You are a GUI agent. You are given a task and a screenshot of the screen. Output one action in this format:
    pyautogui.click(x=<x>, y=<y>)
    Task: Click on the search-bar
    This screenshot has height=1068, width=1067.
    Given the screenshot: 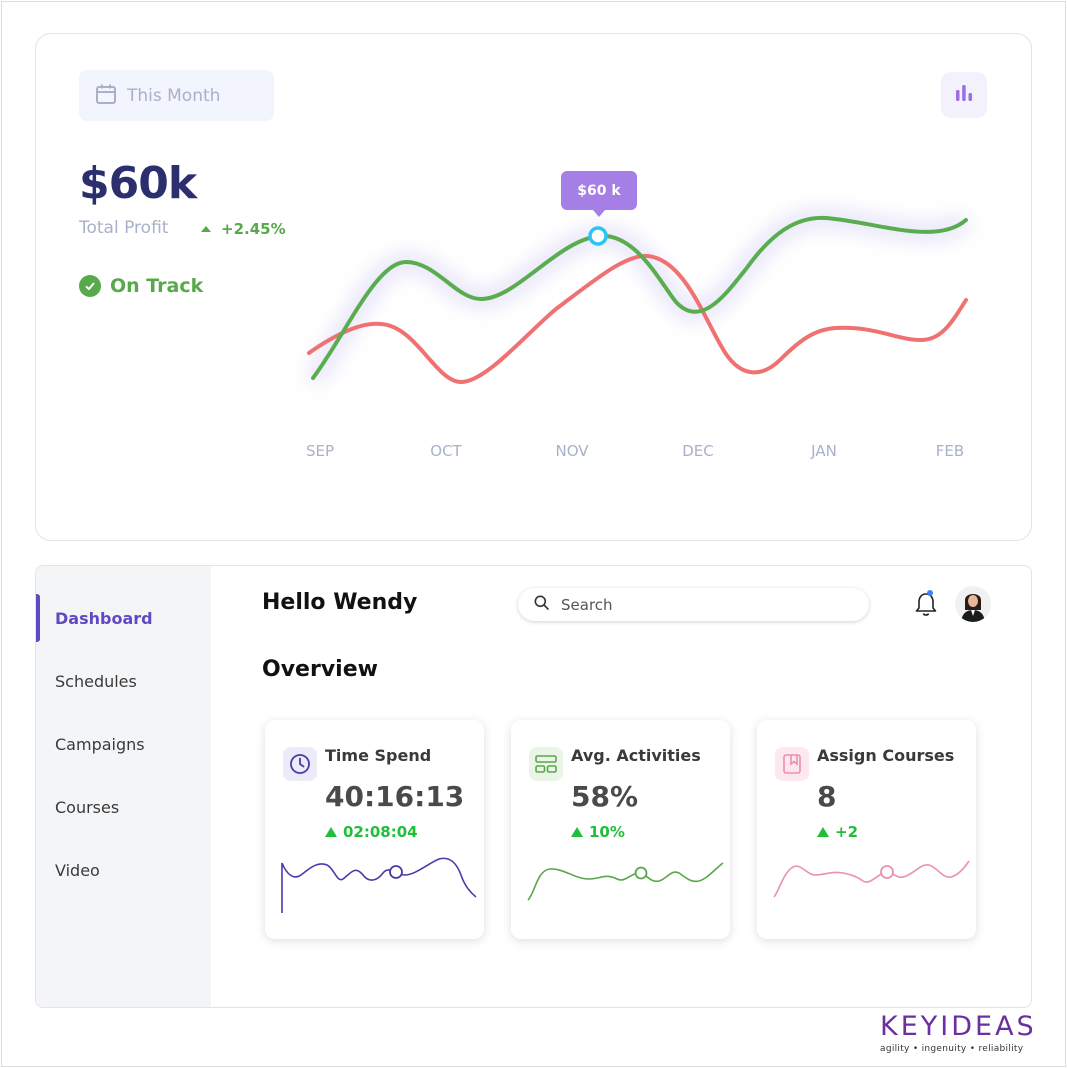 What is the action you would take?
    pyautogui.click(x=693, y=604)
    